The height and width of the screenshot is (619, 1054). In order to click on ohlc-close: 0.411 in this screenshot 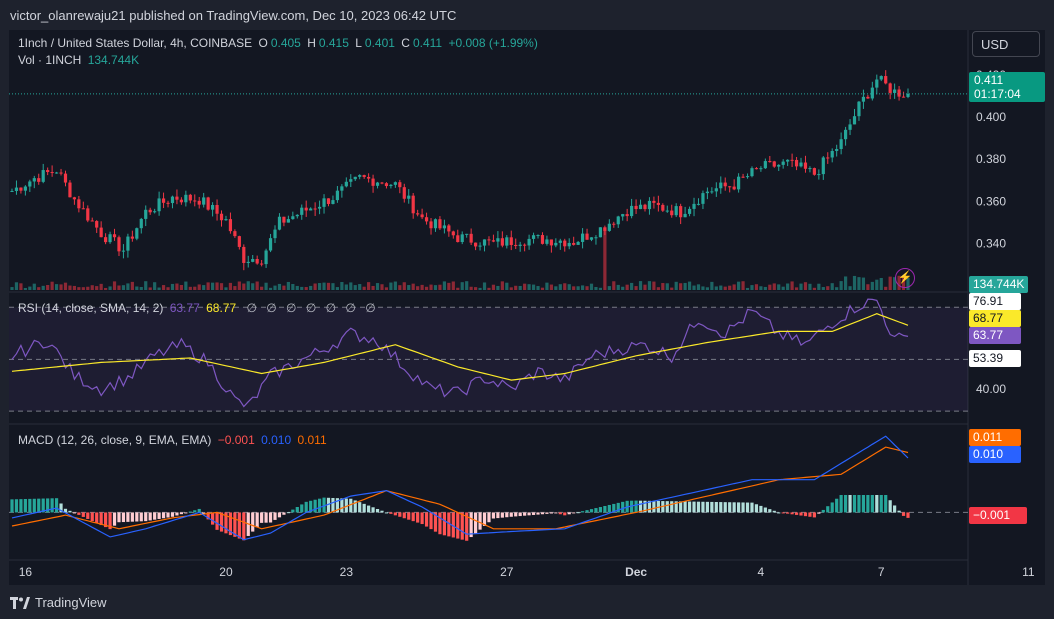, I will do `click(427, 43)`.